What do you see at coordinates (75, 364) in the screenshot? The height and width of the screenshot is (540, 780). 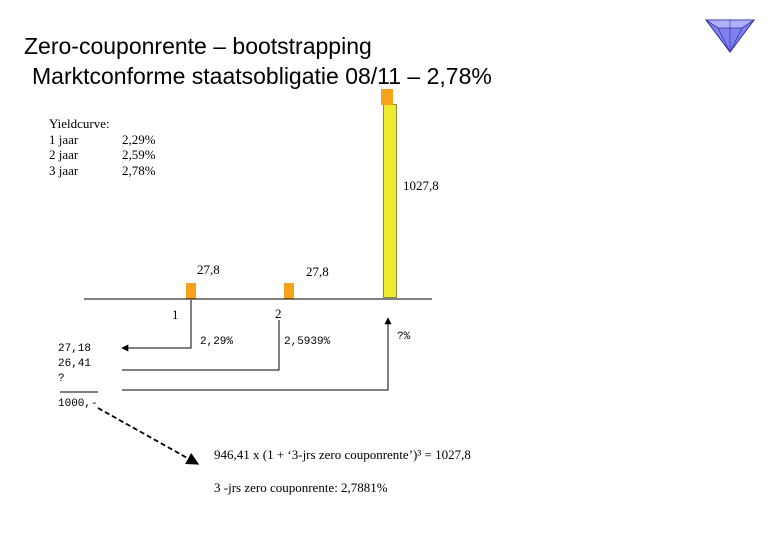 I see `present-value-year2: 26,41` at bounding box center [75, 364].